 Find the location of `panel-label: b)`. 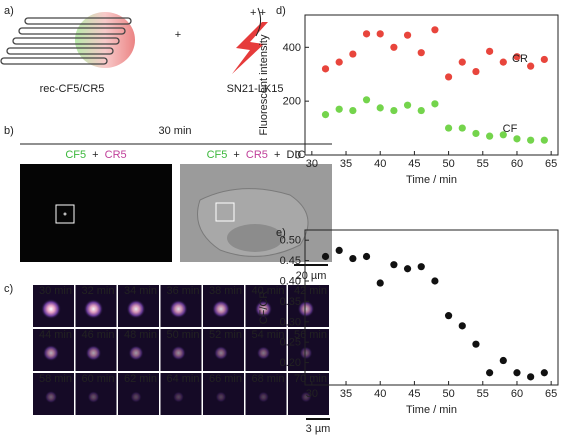

panel-label: b) is located at coordinates (9, 131).